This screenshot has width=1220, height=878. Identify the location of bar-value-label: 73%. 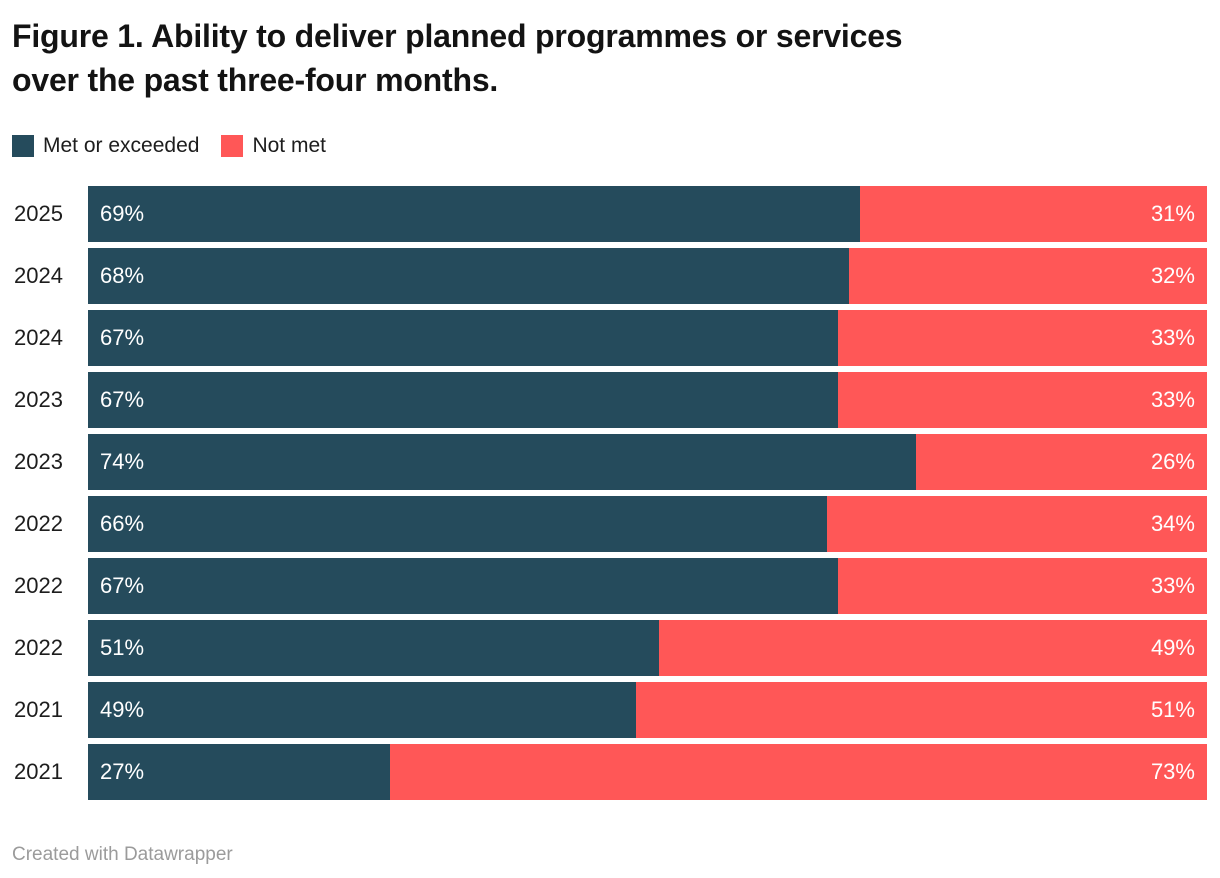
(1172, 771).